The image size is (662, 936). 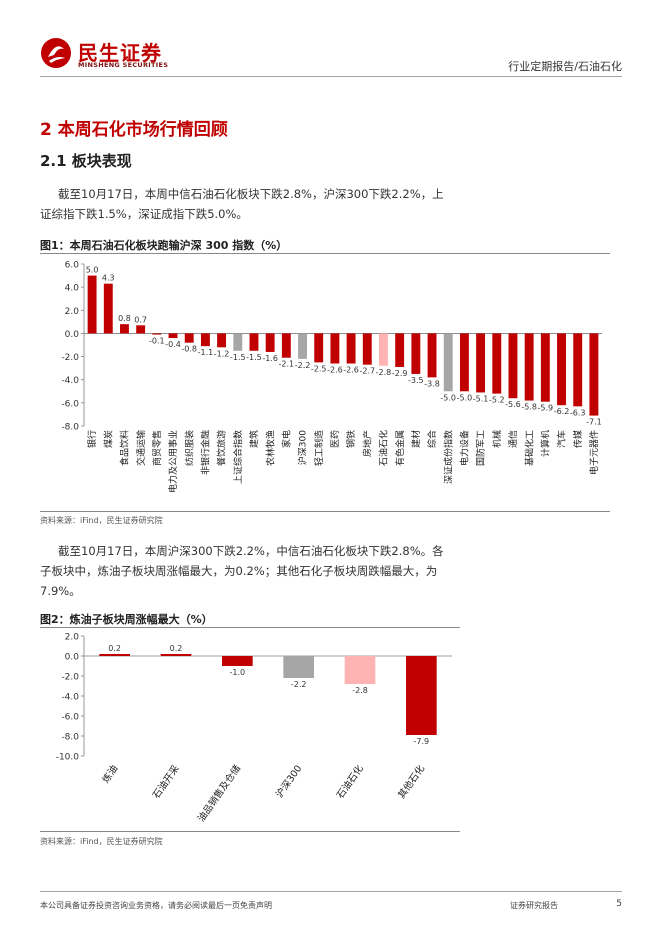 I want to click on category-label-6: 其他石化, so click(x=411, y=781).